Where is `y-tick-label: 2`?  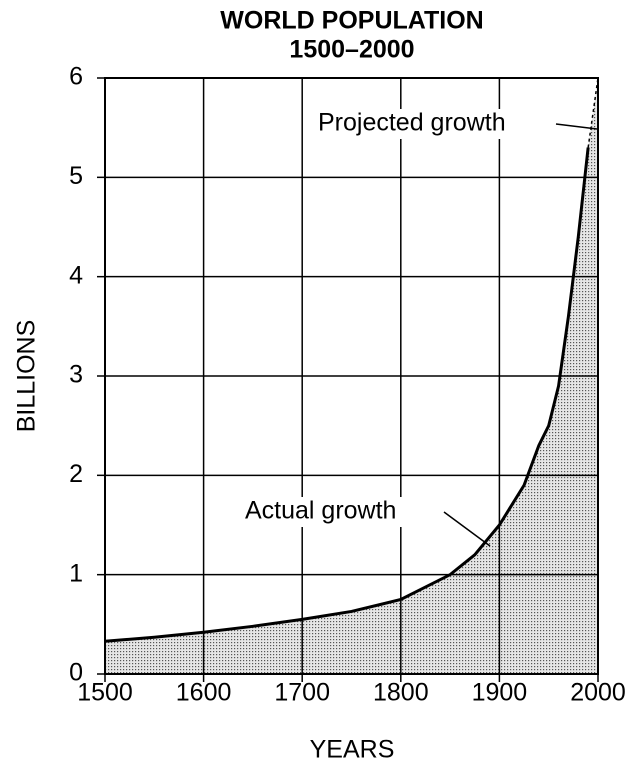 y-tick-label: 2 is located at coordinates (76, 474).